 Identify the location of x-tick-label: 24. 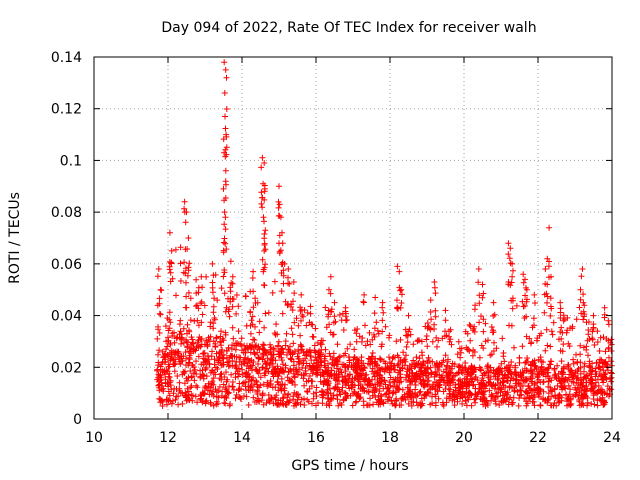
(612, 438).